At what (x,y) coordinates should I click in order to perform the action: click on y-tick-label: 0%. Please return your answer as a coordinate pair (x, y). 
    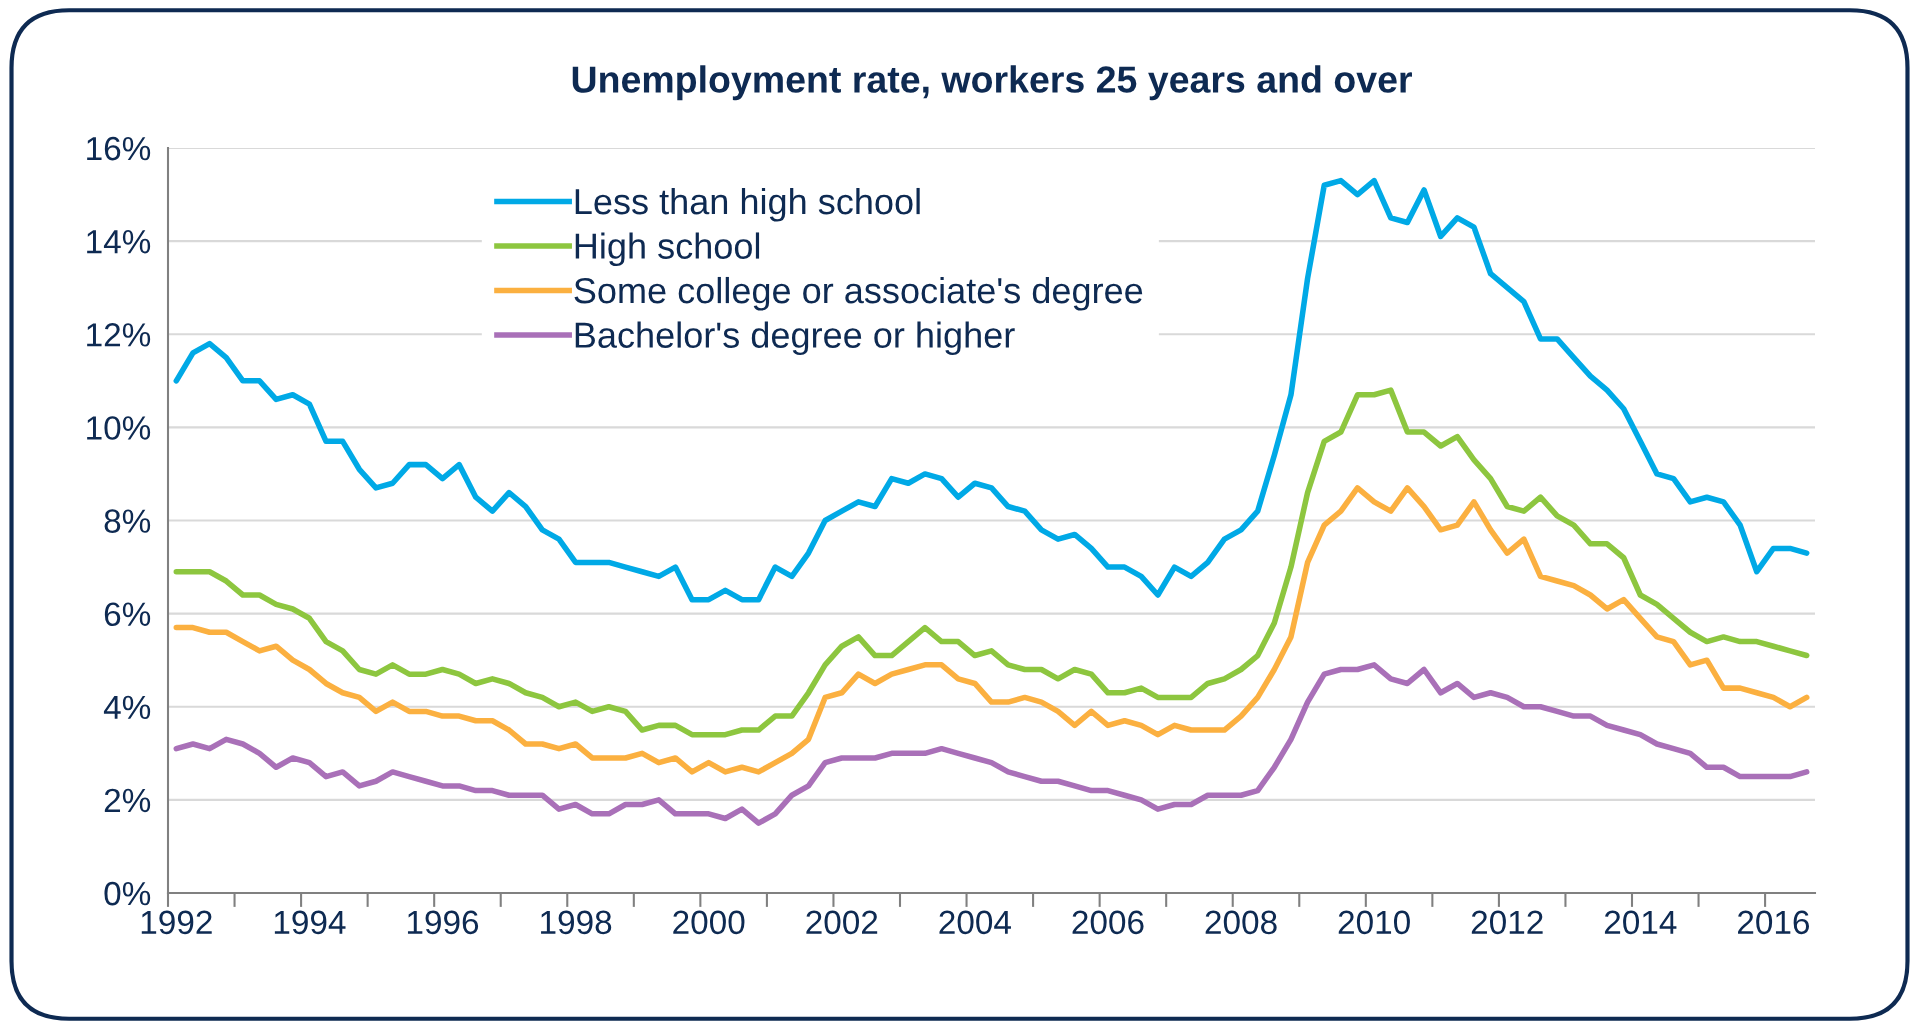
    Looking at the image, I should click on (127, 893).